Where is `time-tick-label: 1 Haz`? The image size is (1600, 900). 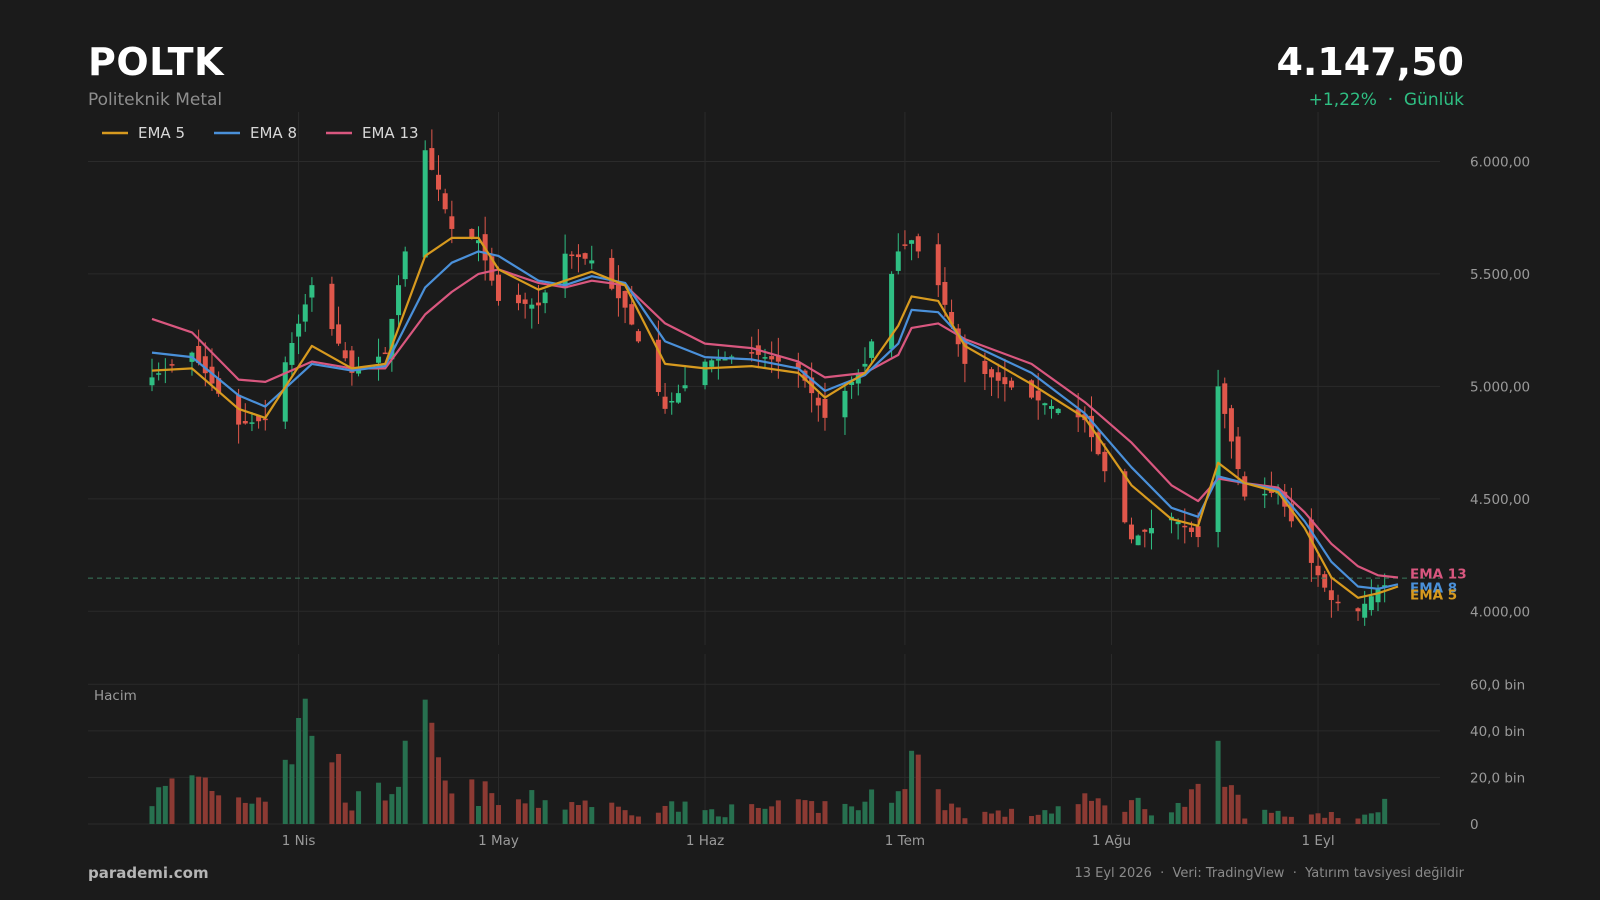 time-tick-label: 1 Haz is located at coordinates (705, 841).